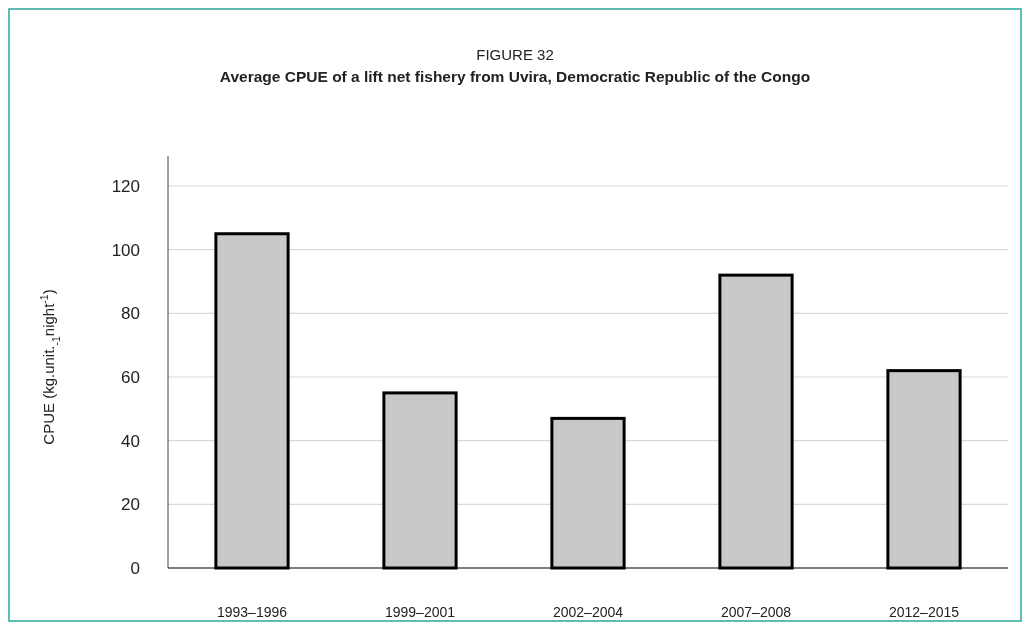  Describe the element at coordinates (125, 186) in the screenshot. I see `y-tick-label: 120` at that location.